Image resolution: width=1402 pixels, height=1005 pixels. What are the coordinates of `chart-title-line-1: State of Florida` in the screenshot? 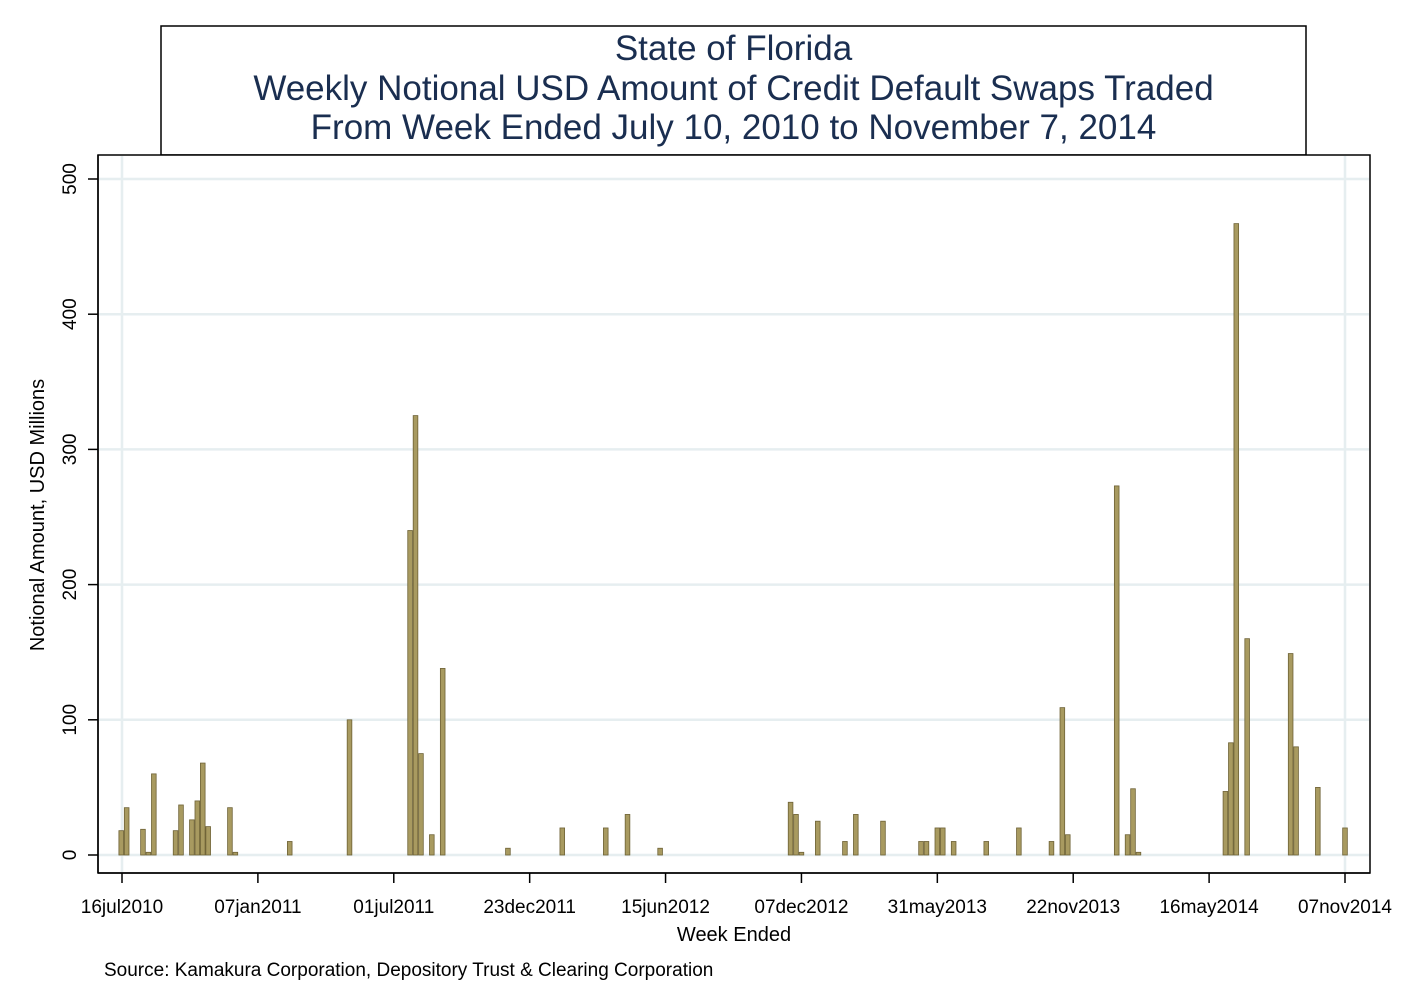 It's located at (734, 48).